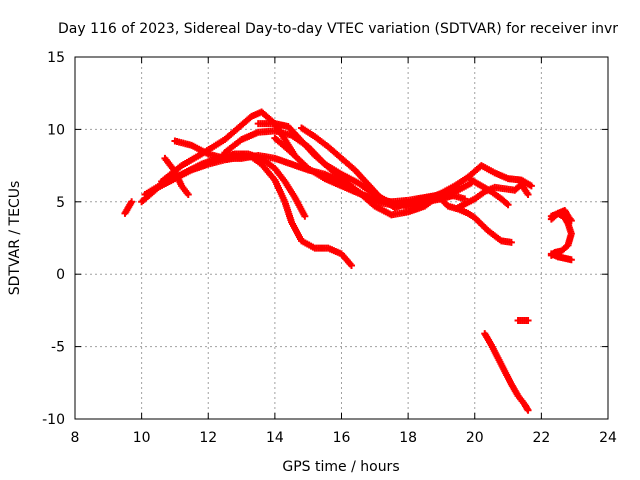 The width and height of the screenshot is (640, 480). I want to click on y-tick-label: 10, so click(56, 130).